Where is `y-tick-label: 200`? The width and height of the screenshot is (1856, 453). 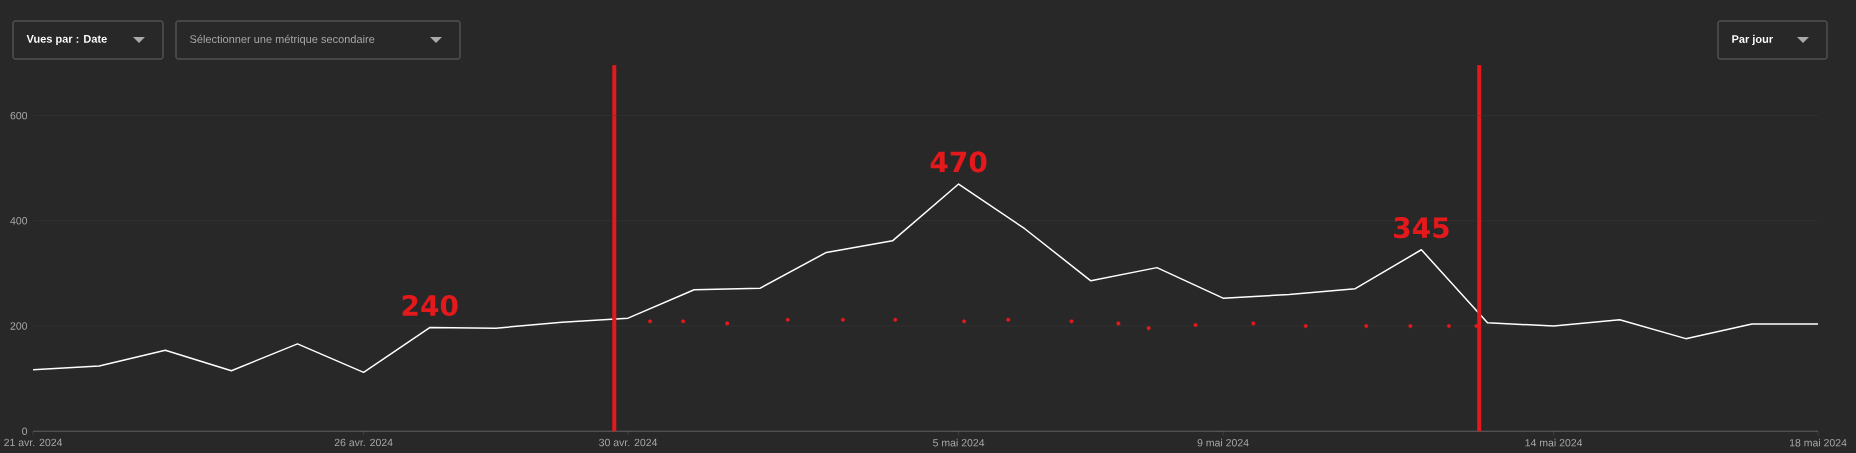 y-tick-label: 200 is located at coordinates (19, 326).